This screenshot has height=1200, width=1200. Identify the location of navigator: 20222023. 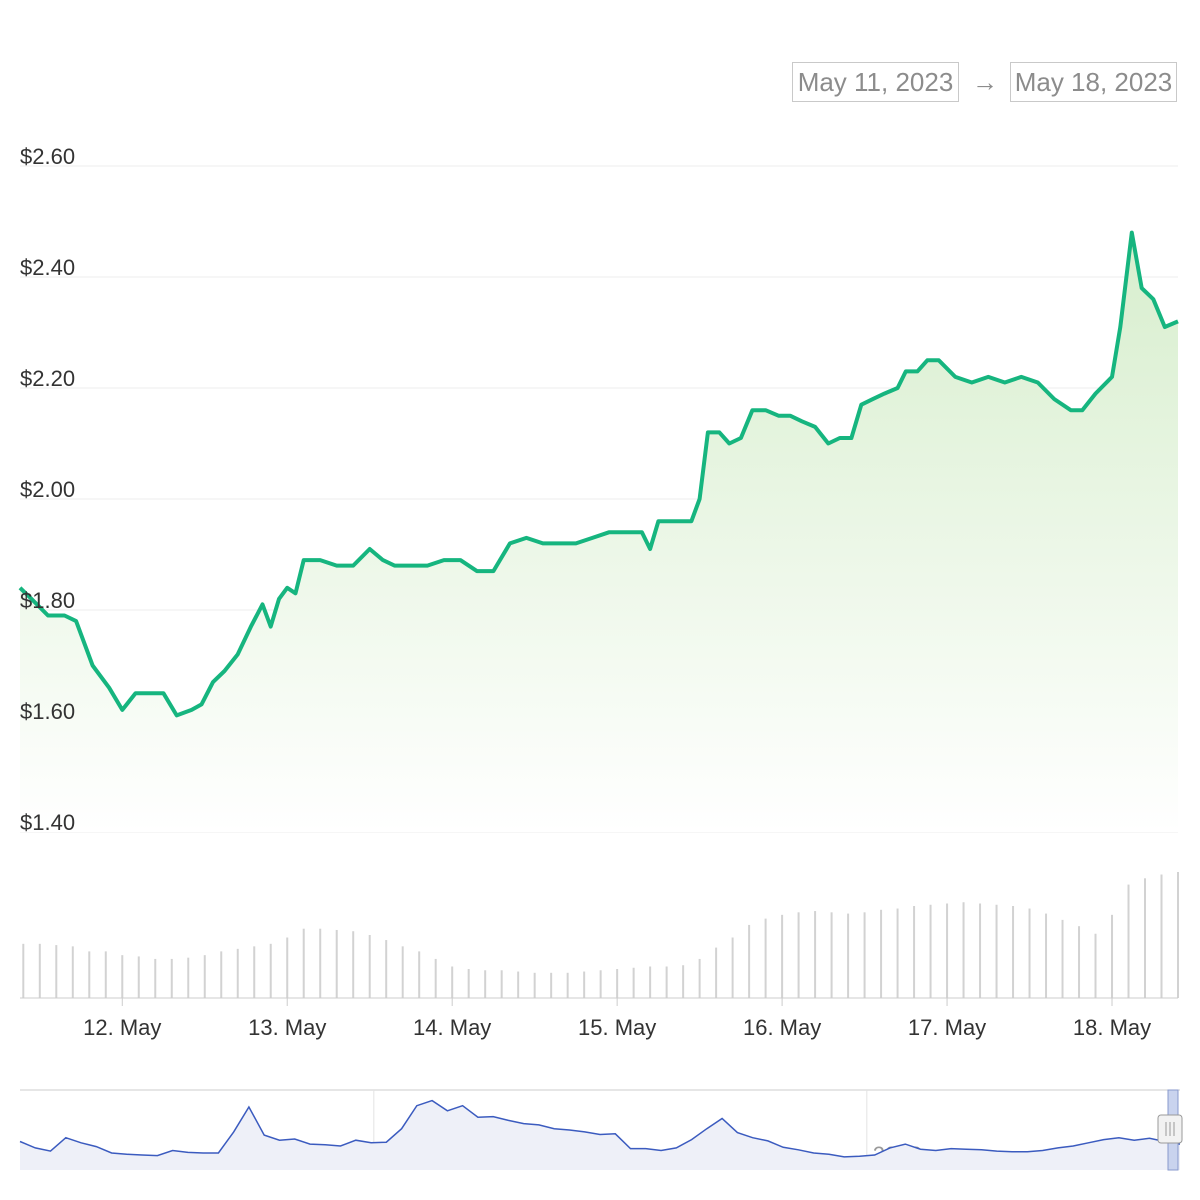
(601, 1130).